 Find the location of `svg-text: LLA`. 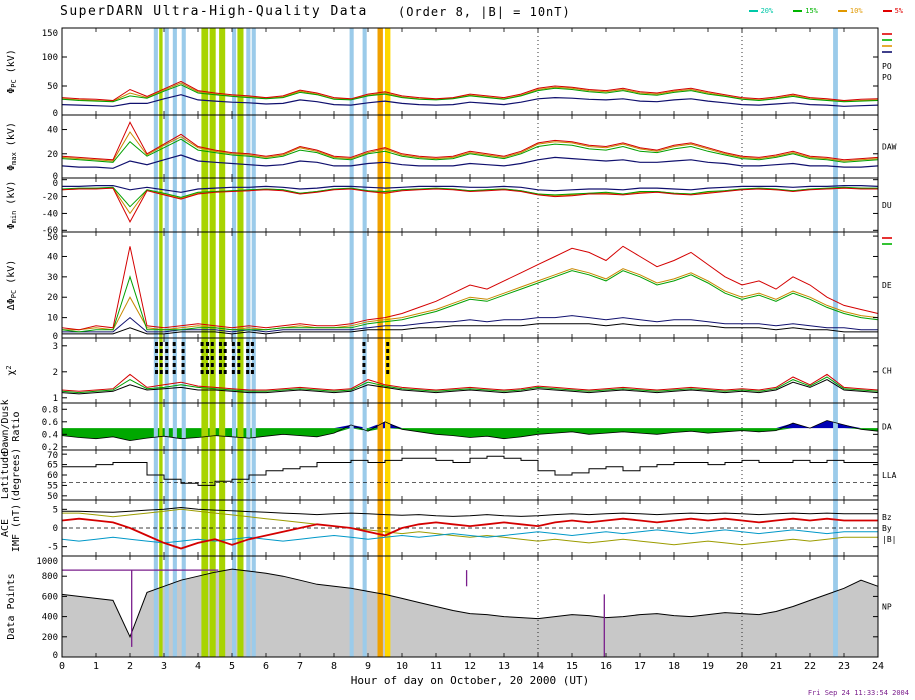

svg-text: LLA is located at coordinates (889, 475).